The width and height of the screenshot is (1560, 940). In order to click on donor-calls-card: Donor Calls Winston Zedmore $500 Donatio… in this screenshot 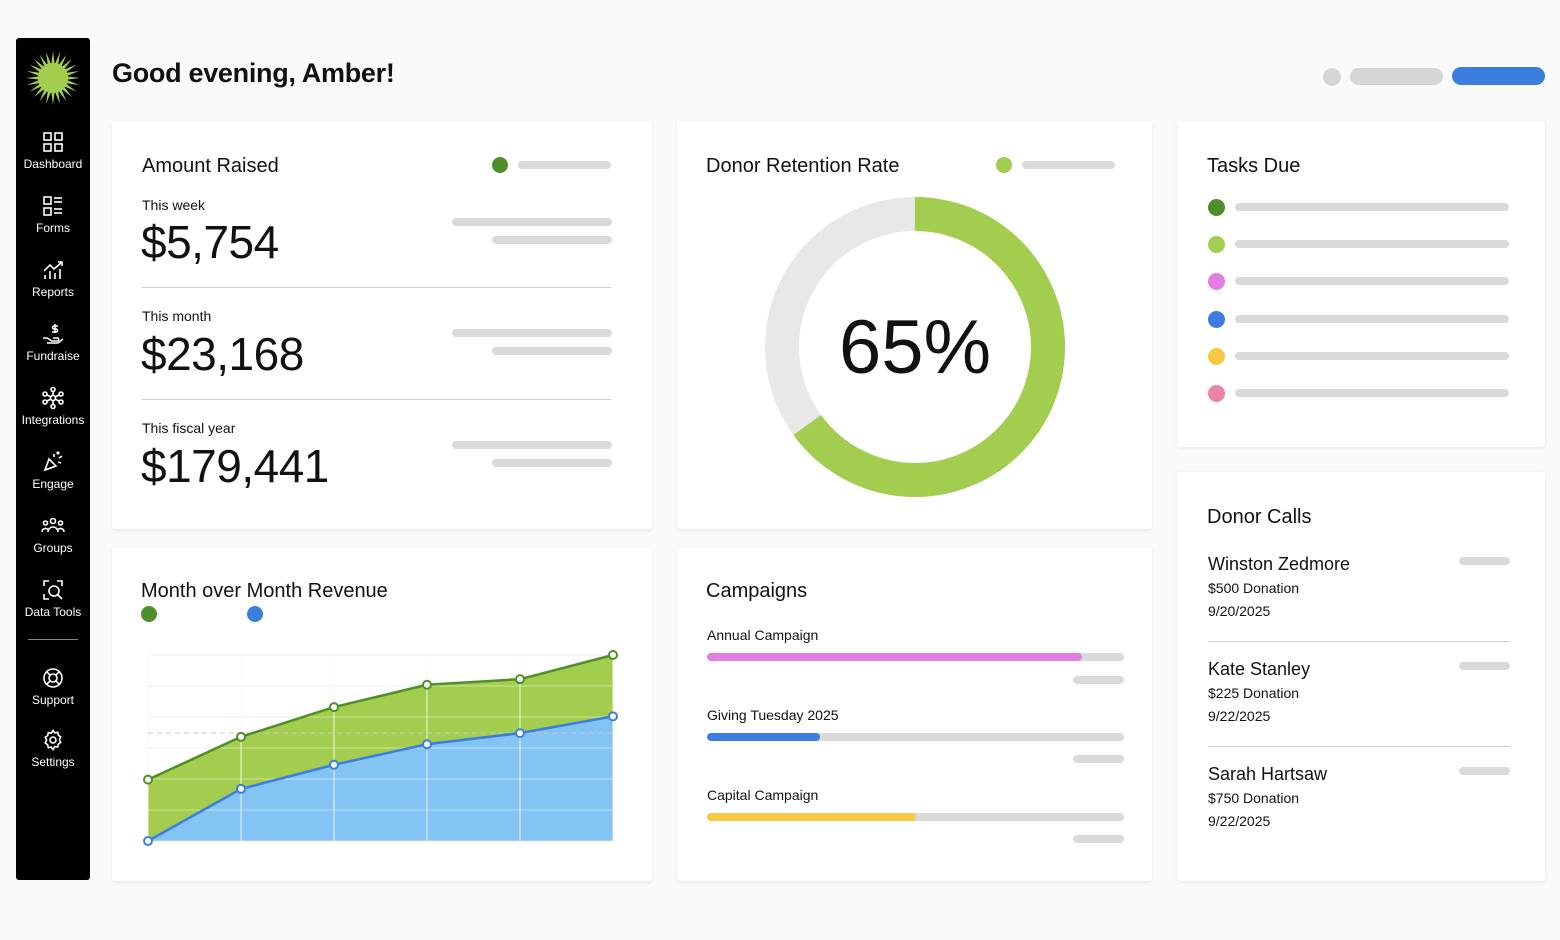, I will do `click(1361, 676)`.